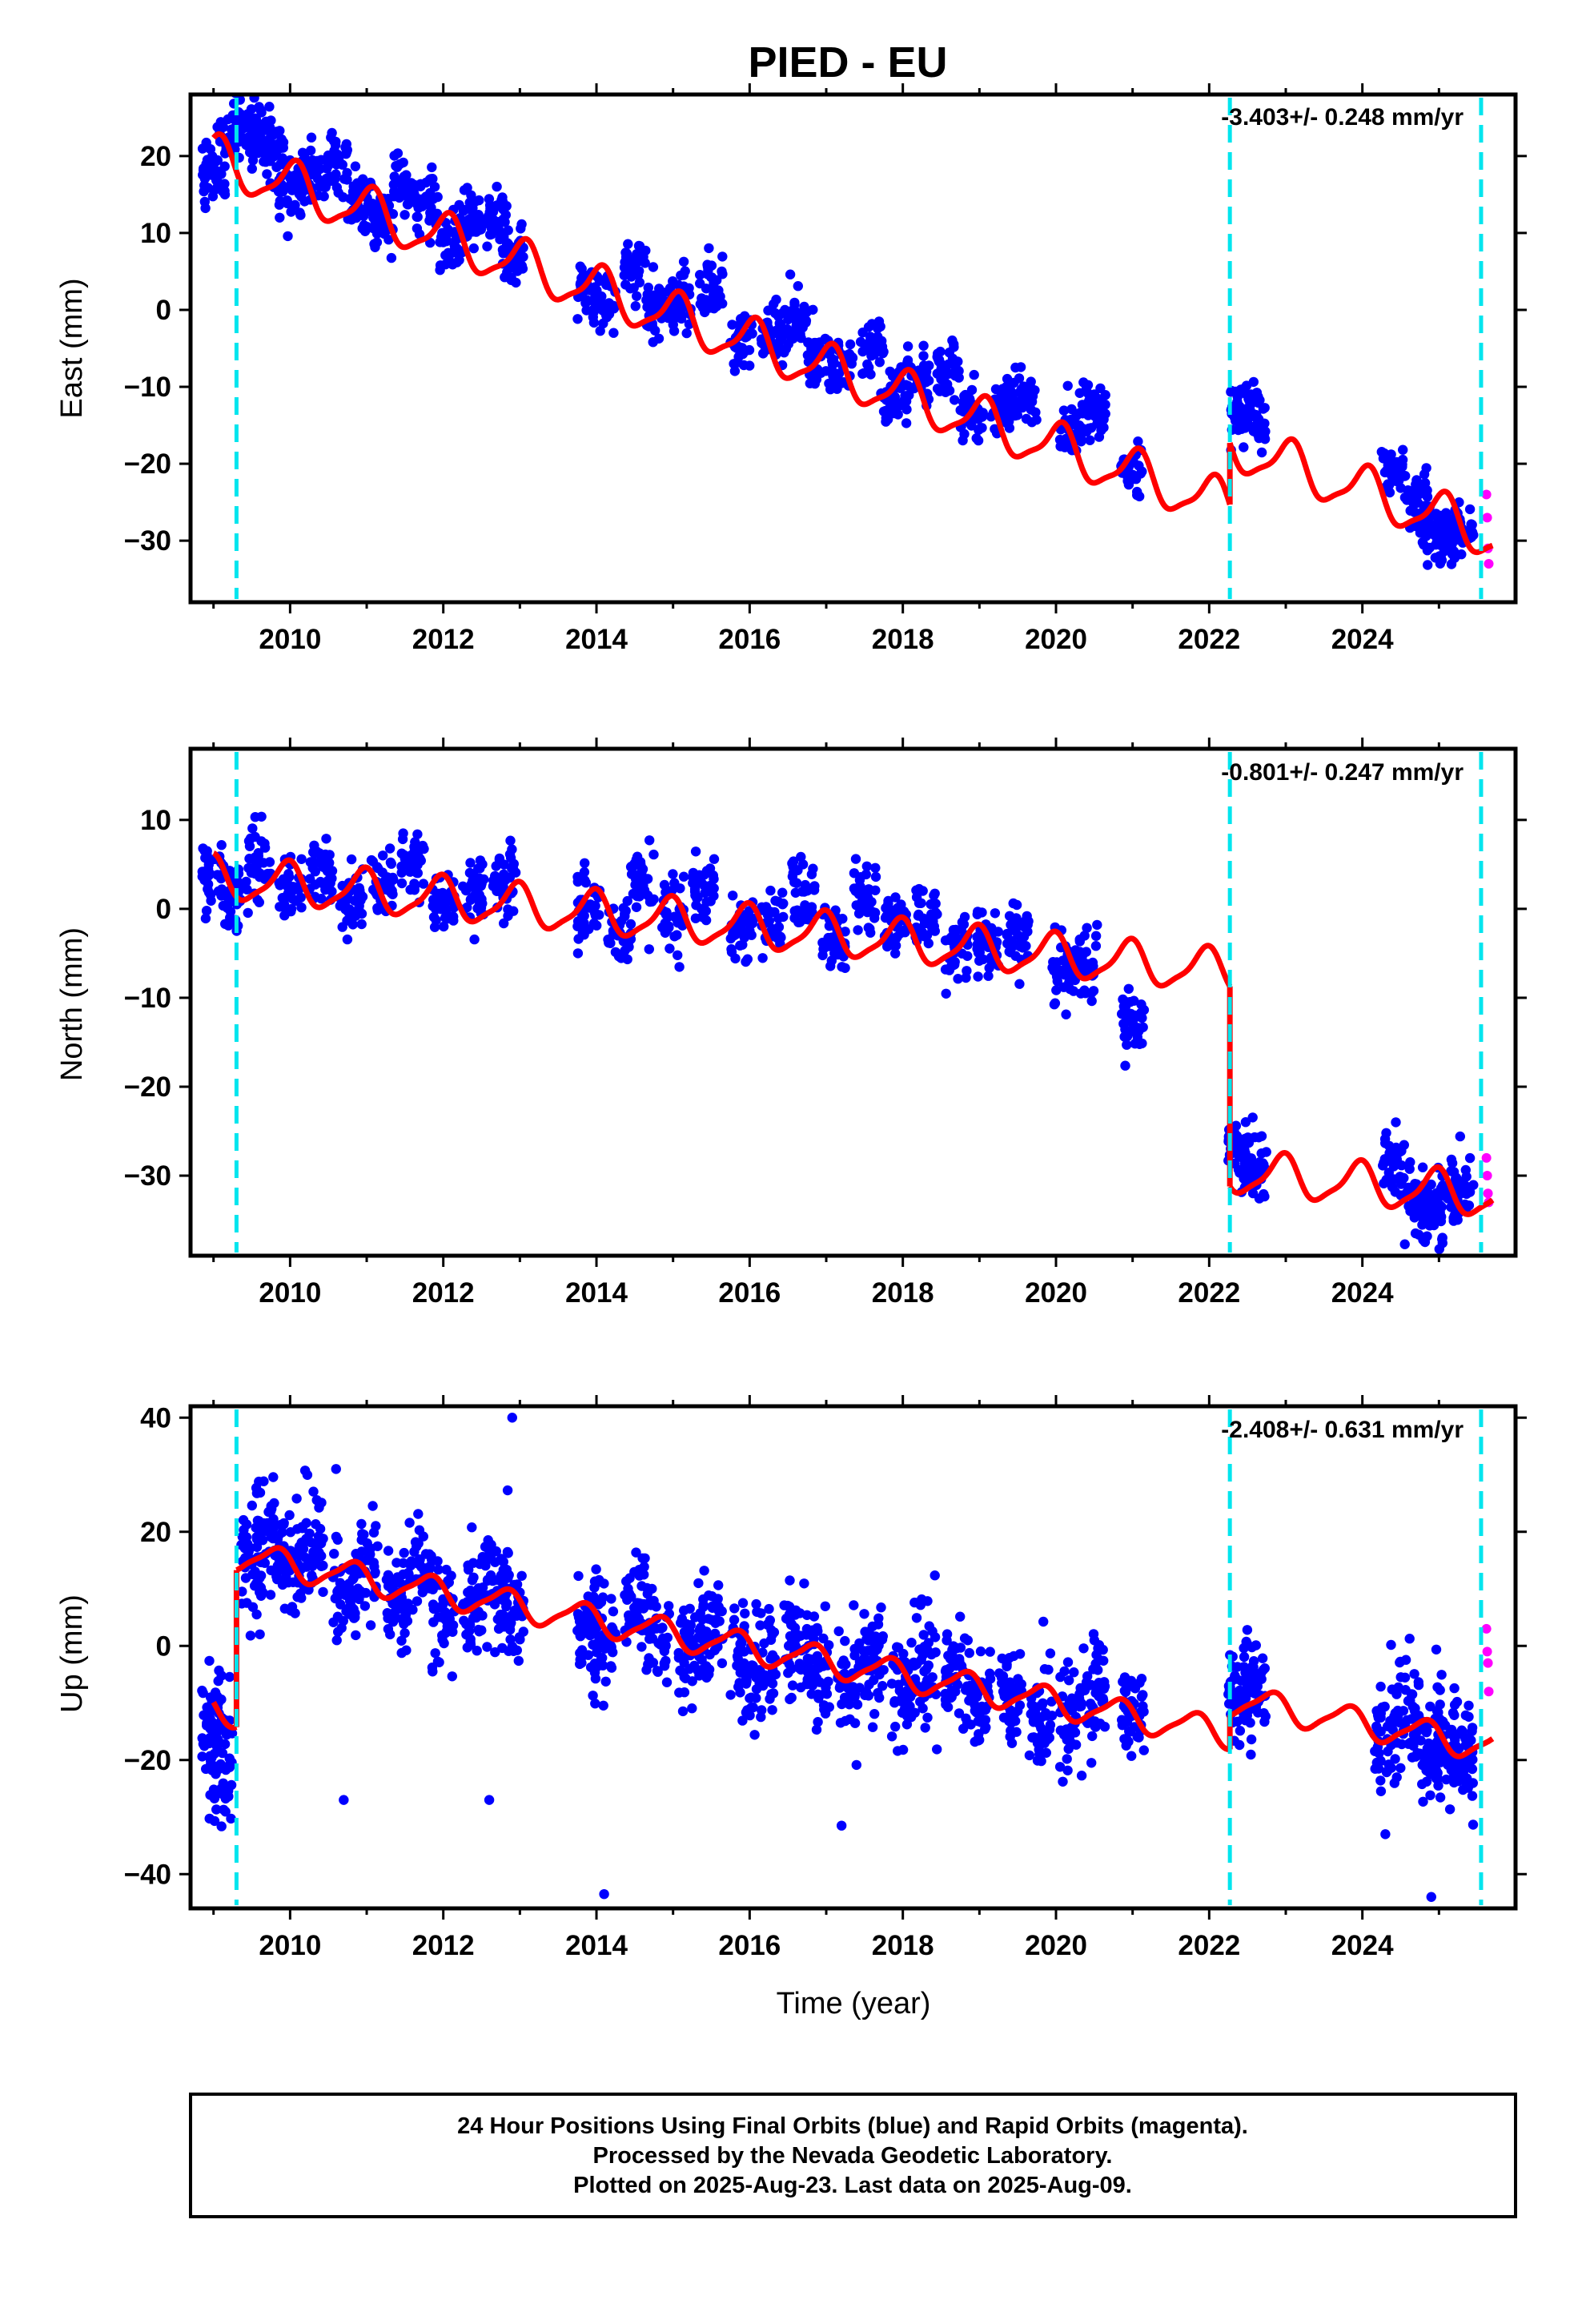 This screenshot has height=2324, width=1582. I want to click on east-y-tick-label: −10, so click(147, 387).